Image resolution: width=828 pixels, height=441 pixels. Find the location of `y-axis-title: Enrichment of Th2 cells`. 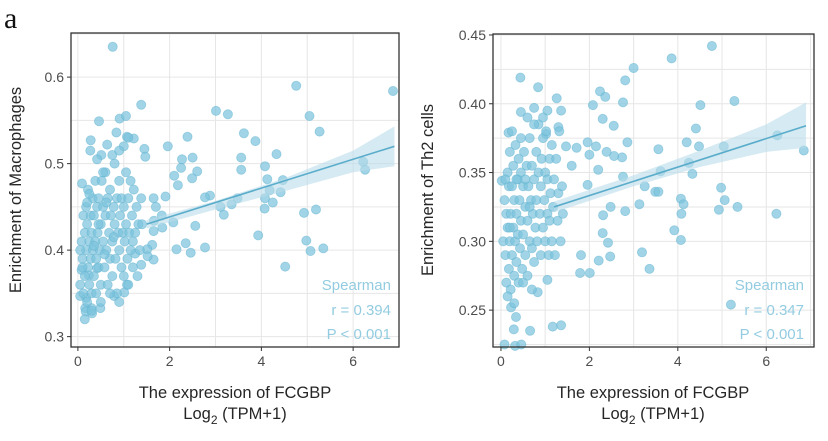

y-axis-title: Enrichment of Th2 cells is located at coordinates (428, 190).